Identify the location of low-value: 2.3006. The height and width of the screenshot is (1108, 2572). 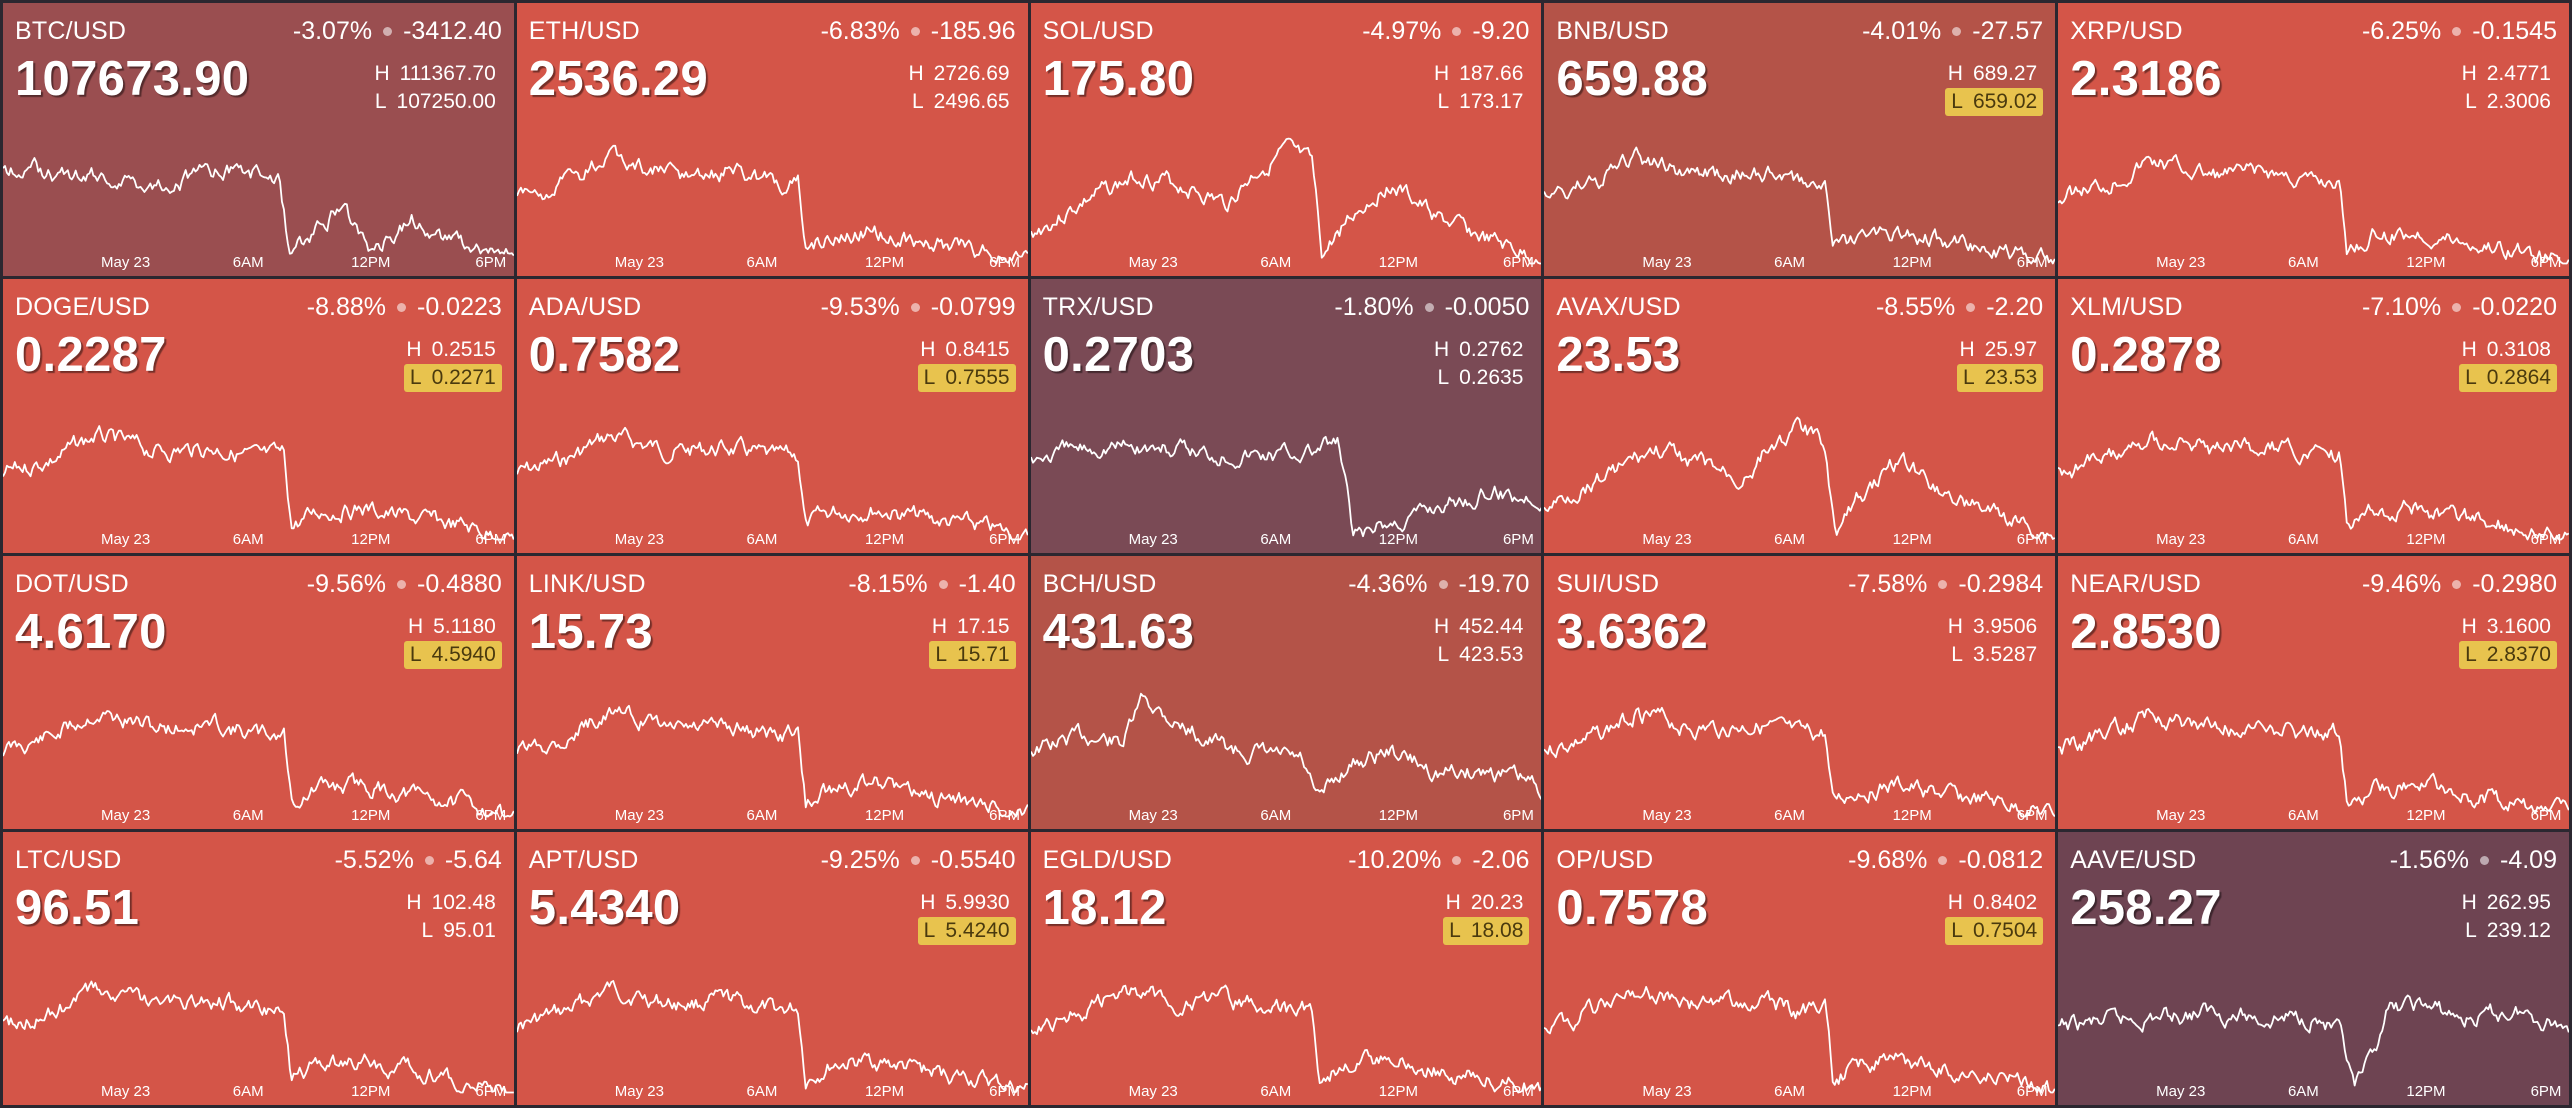
(2518, 101).